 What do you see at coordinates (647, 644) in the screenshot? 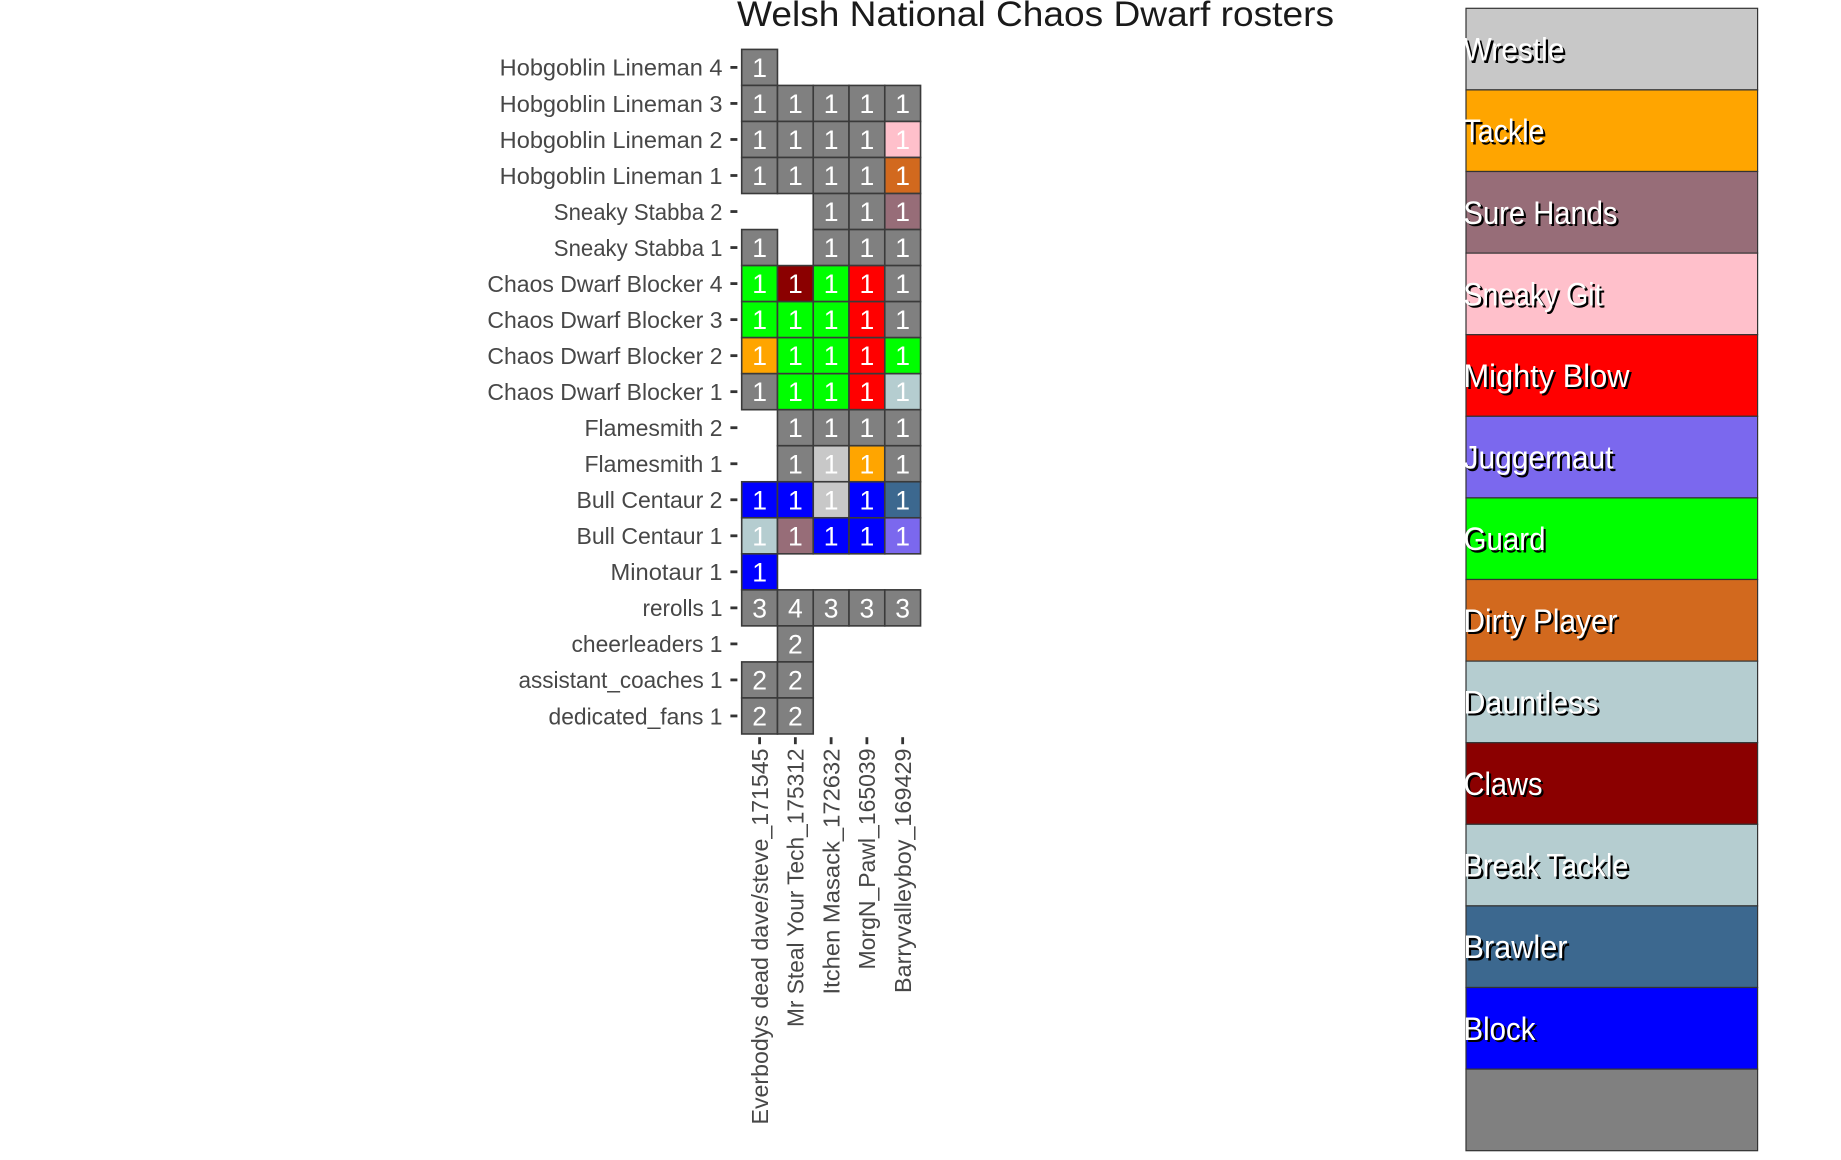
I see `svg-text: cheerleaders 1` at bounding box center [647, 644].